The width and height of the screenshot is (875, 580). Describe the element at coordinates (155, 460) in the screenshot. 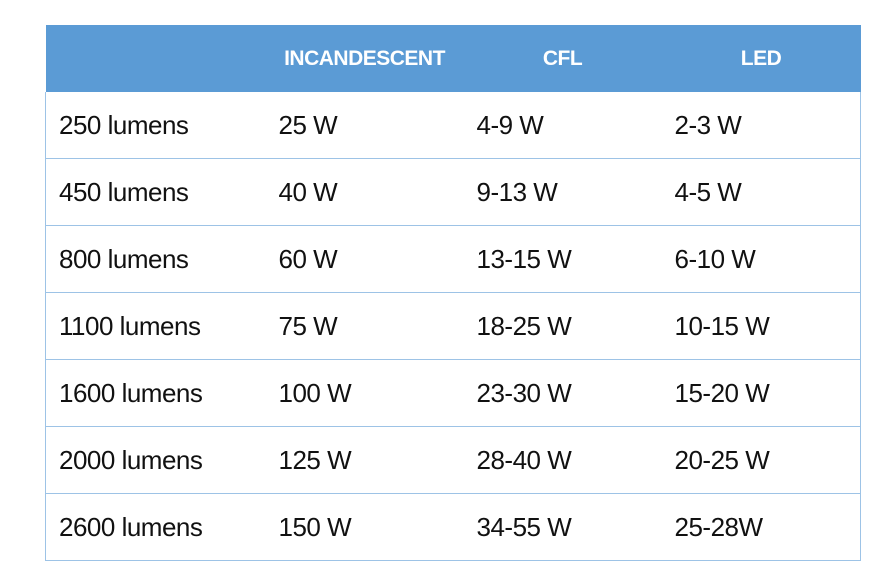

I see `row-label: 2000 lumens` at that location.